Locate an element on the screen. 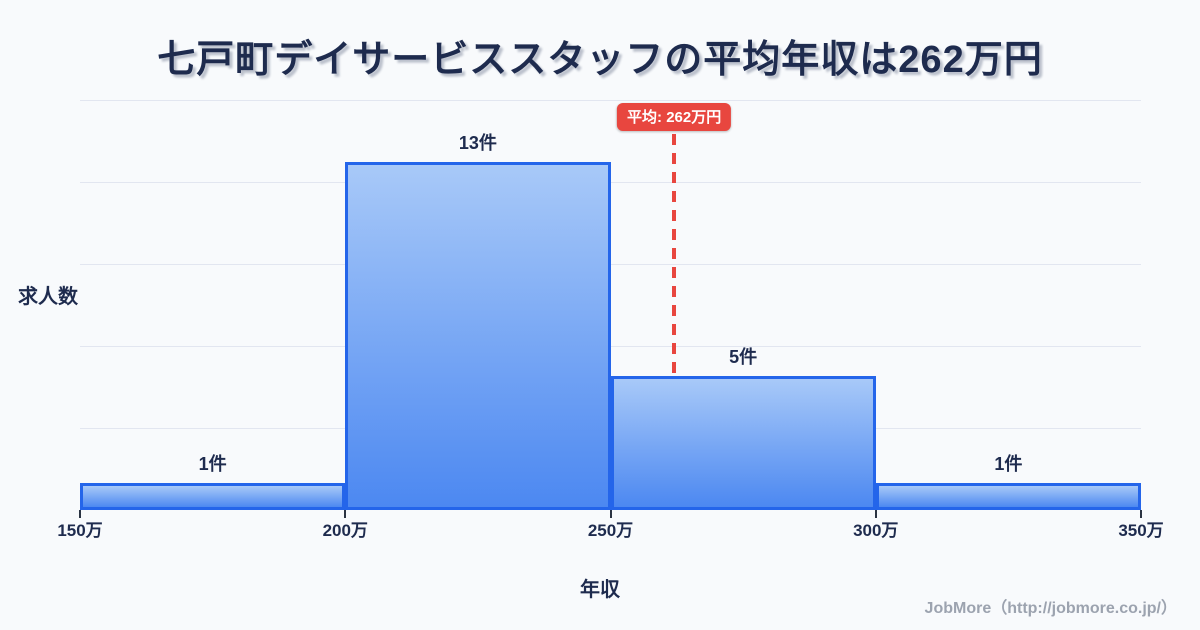 The height and width of the screenshot is (630, 1200). x-axis-tick-label: 200万 is located at coordinates (345, 530).